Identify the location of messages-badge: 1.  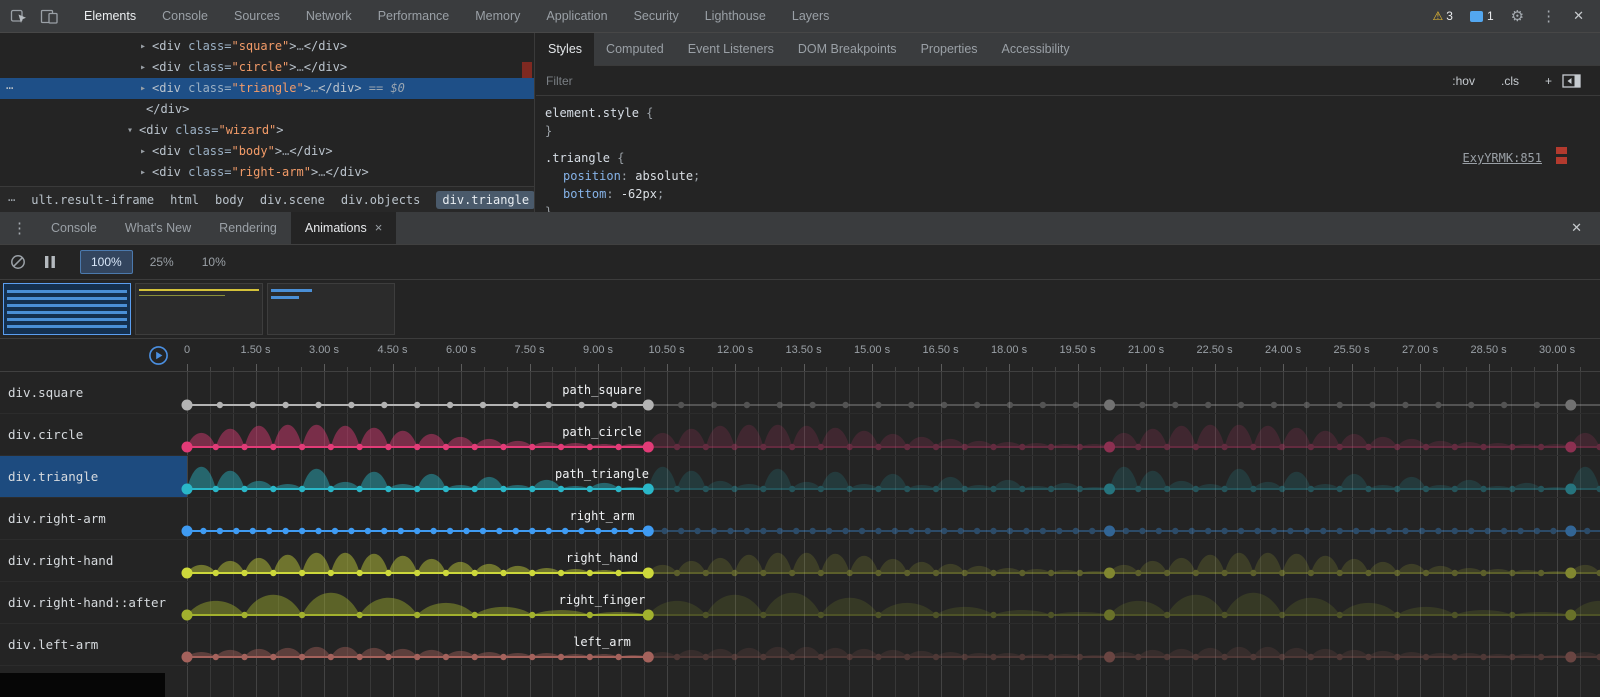
(1481, 16).